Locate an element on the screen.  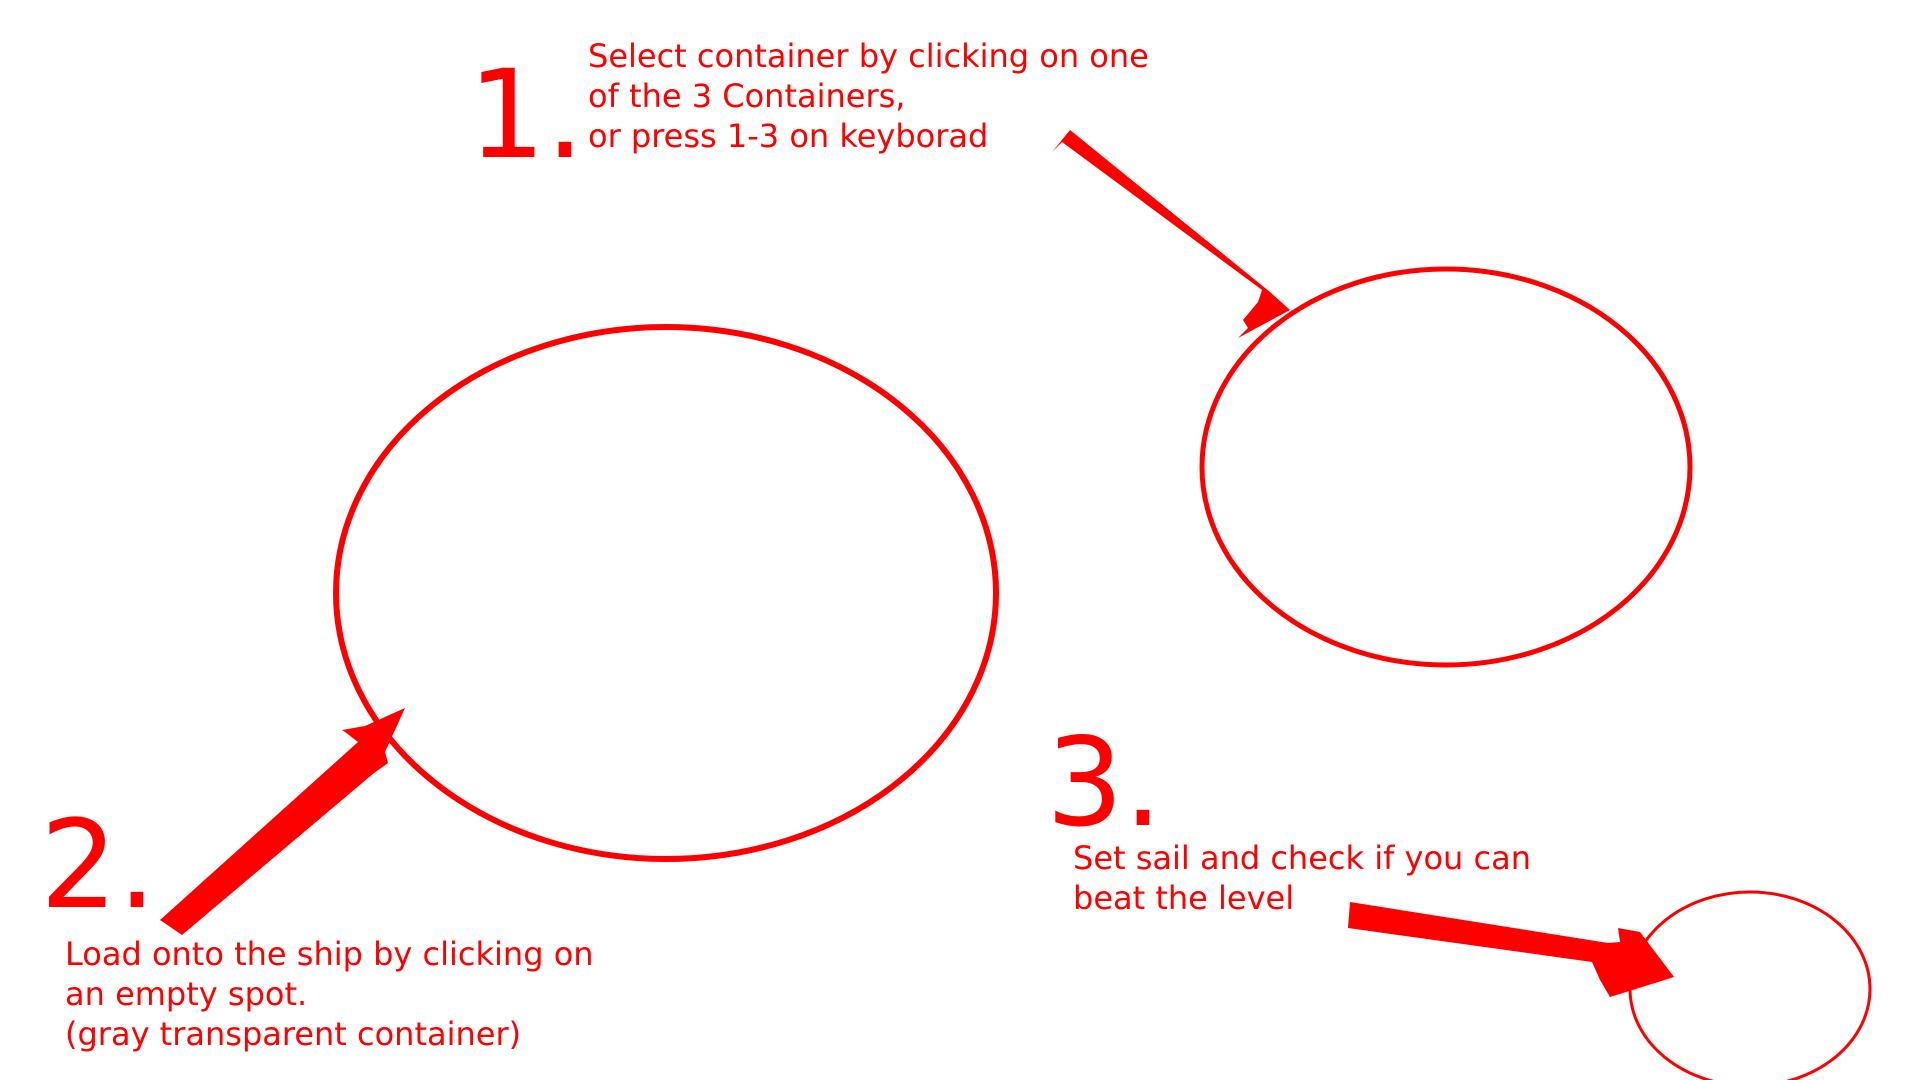
step3-arrow-icon is located at coordinates (1511, 949).